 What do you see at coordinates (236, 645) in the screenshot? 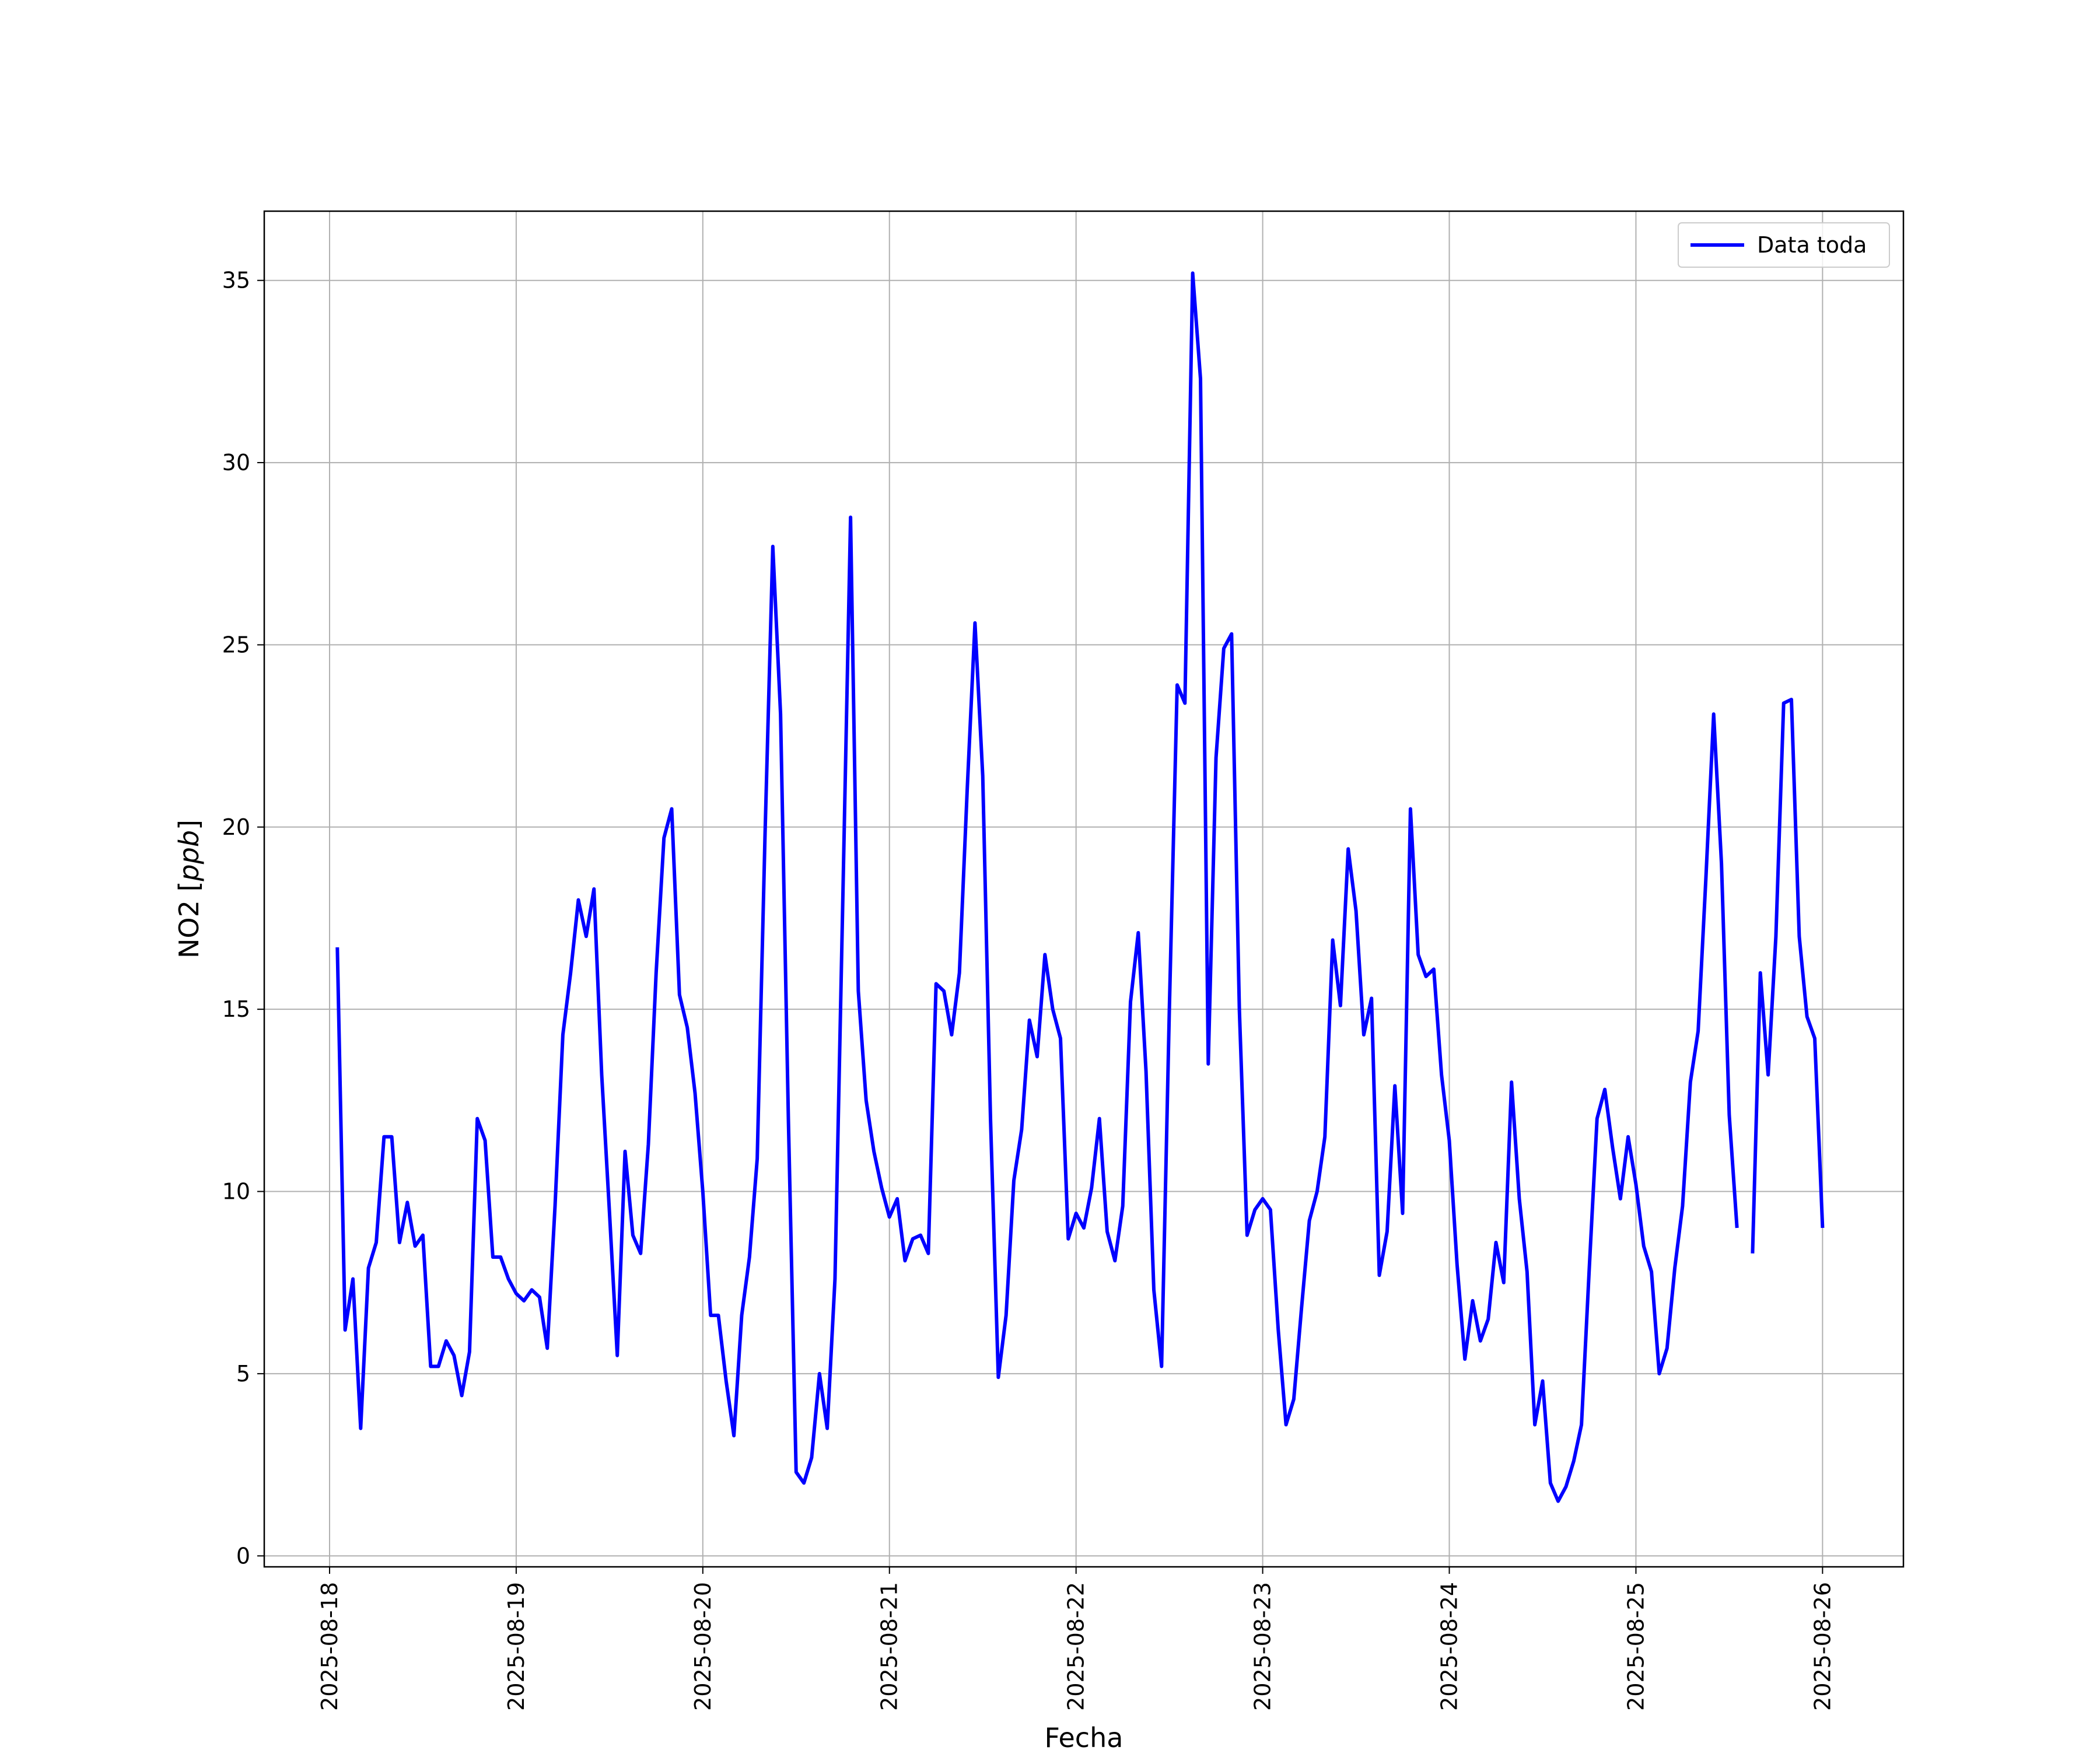
I see `y-tick-label: 25` at bounding box center [236, 645].